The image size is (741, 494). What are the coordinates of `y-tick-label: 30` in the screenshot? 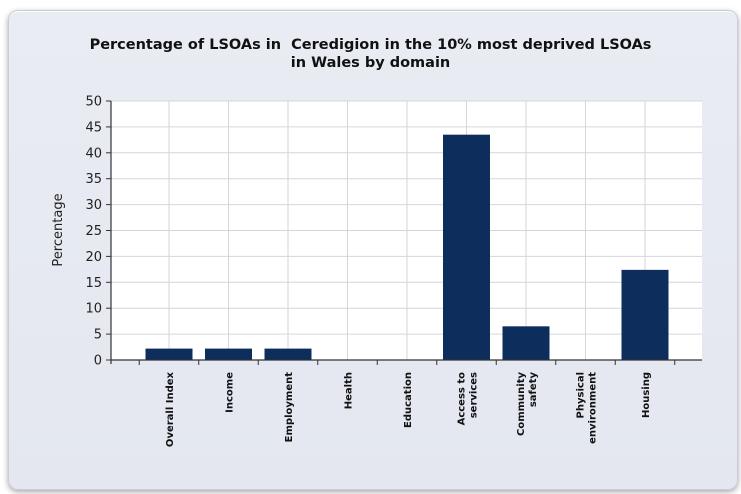 It's located at (93, 205).